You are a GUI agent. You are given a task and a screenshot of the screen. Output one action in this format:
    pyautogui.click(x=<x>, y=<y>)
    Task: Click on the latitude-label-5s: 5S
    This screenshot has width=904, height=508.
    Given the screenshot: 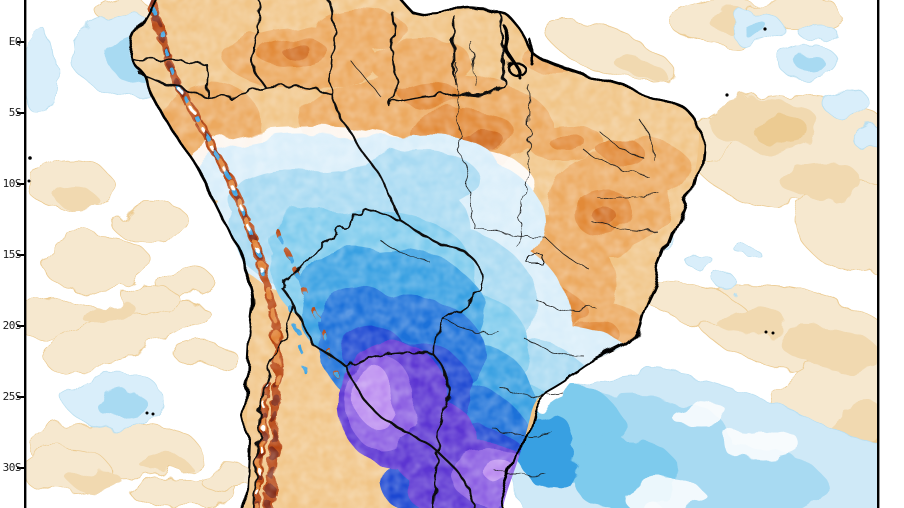 What is the action you would take?
    pyautogui.click(x=15, y=112)
    